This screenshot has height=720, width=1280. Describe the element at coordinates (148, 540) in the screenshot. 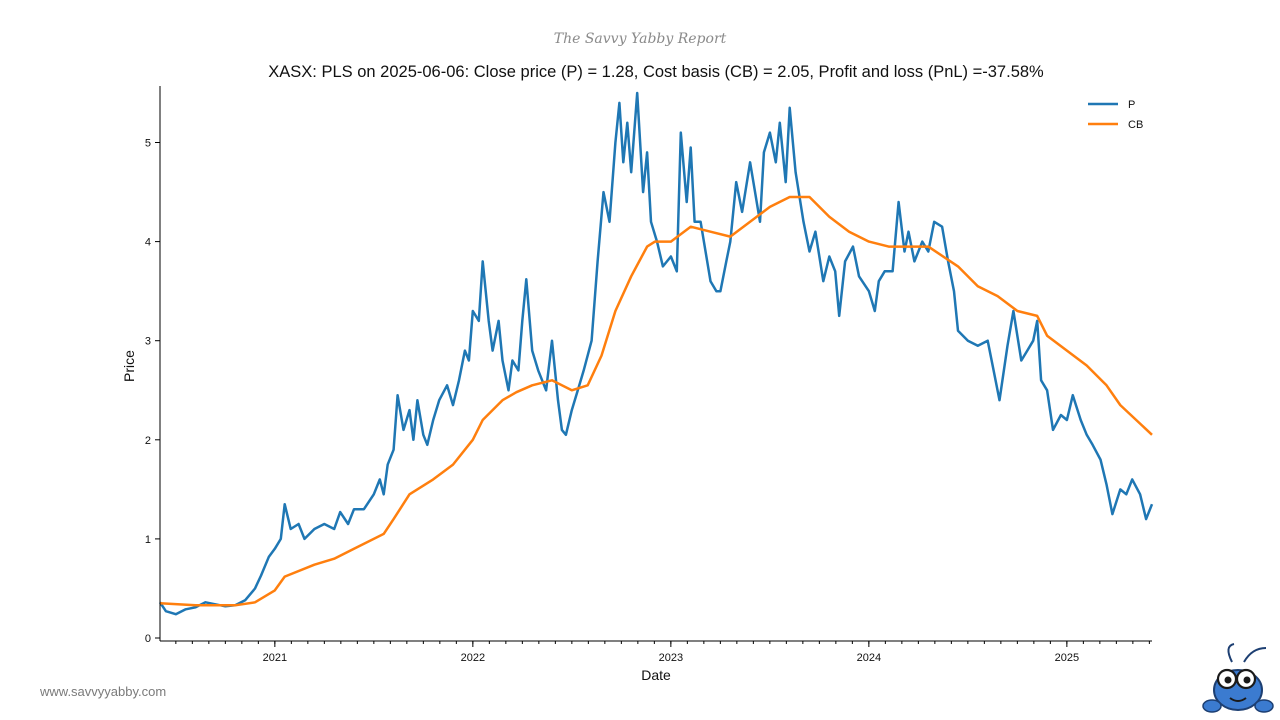

I see `y-tick-label: 1` at that location.